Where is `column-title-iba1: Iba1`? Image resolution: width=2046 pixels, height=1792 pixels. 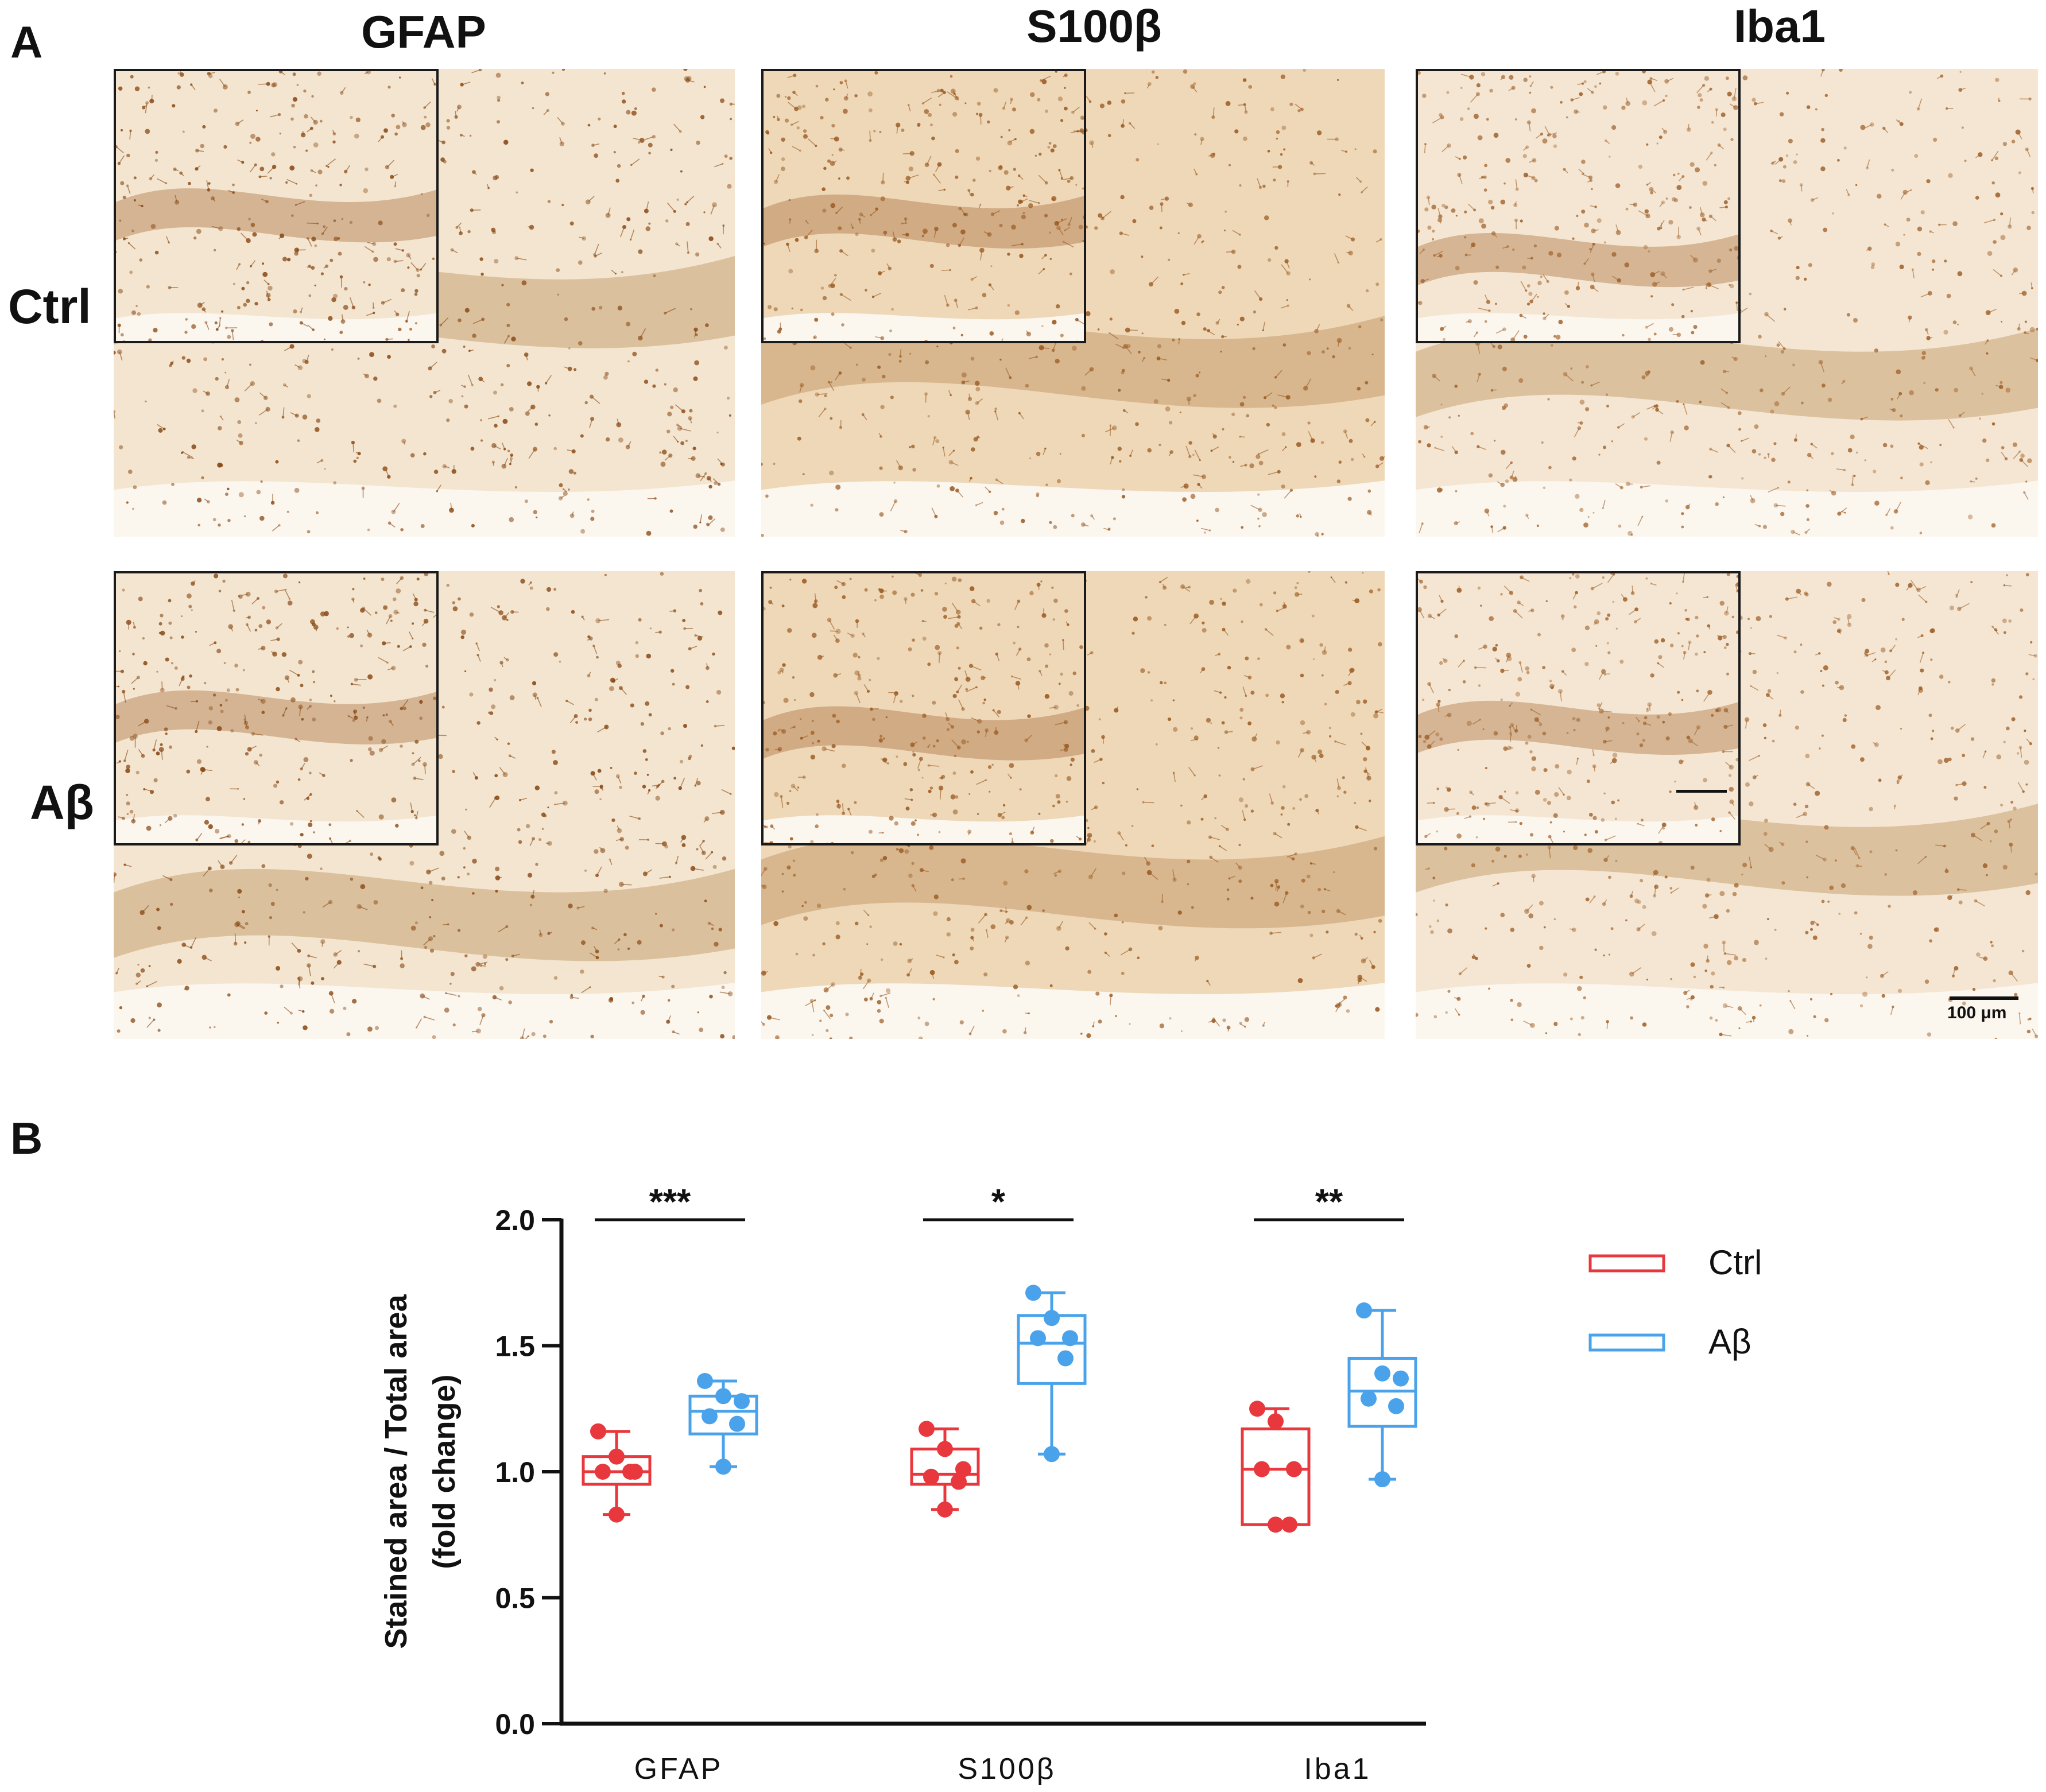 column-title-iba1: Iba1 is located at coordinates (1779, 26).